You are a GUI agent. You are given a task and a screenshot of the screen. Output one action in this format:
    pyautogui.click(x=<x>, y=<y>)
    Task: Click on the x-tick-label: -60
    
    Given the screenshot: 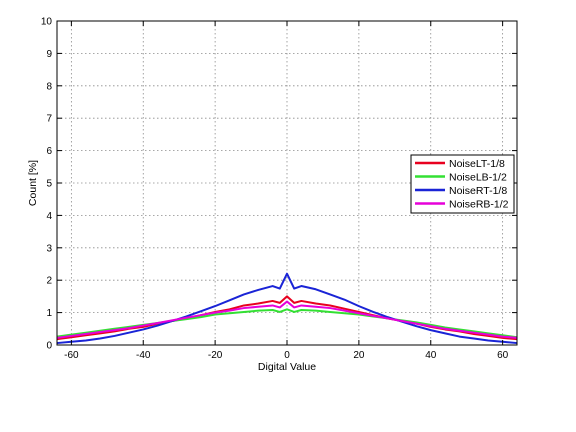 What is the action you would take?
    pyautogui.click(x=71, y=355)
    